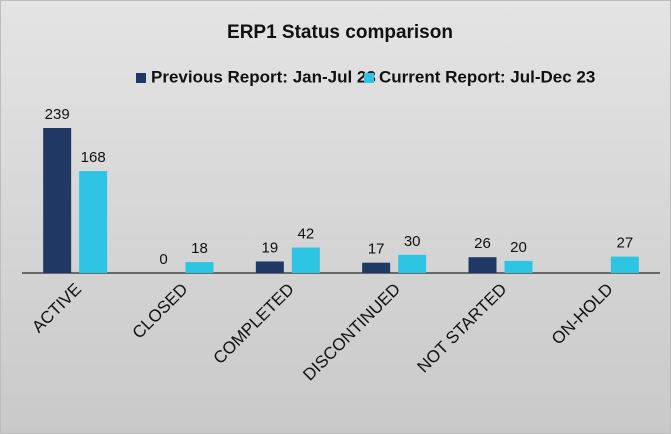 The image size is (671, 434). I want to click on data-label: 20, so click(518, 247).